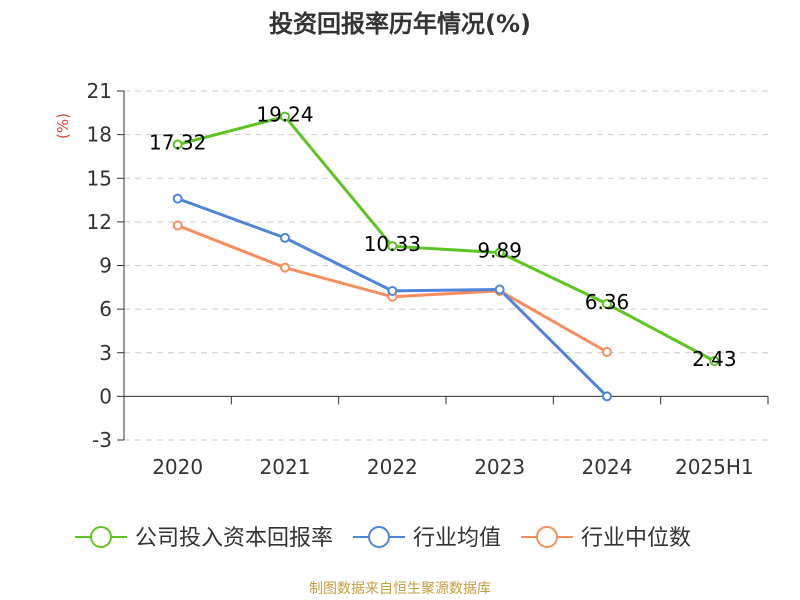  I want to click on y-tick-label: 21, so click(99, 91).